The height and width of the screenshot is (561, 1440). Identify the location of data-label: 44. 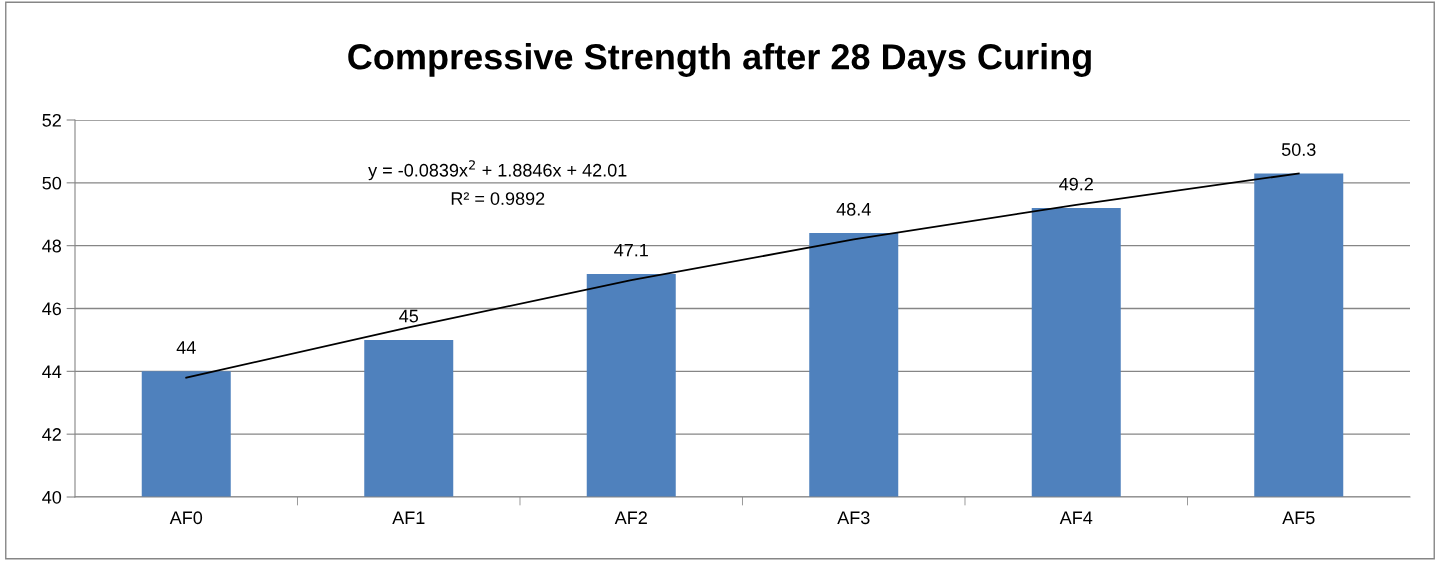
(186, 347).